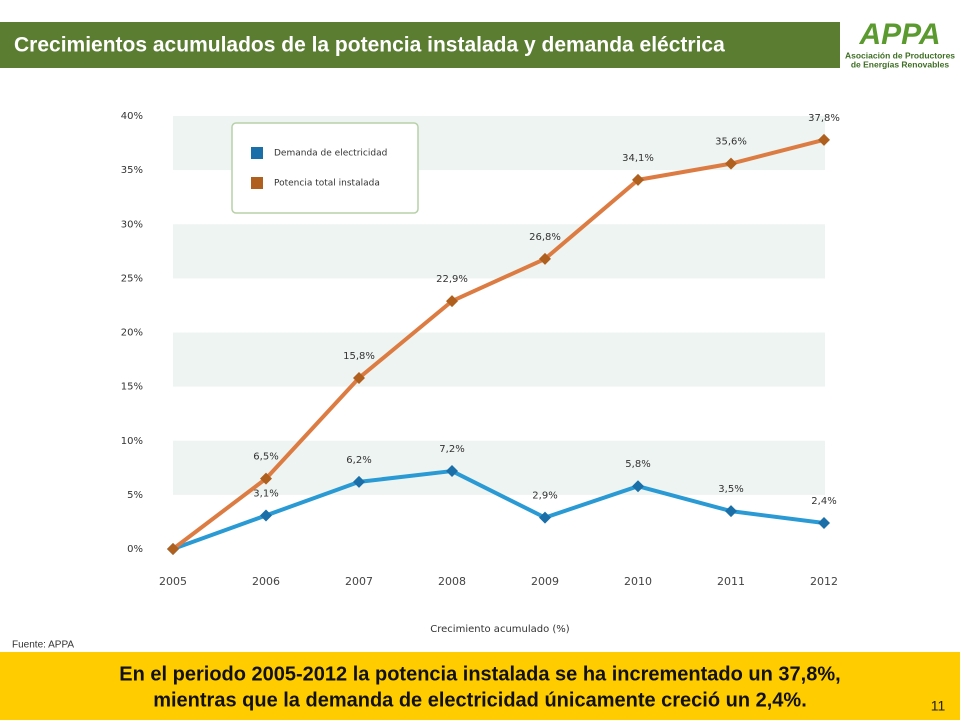 This screenshot has width=960, height=720. I want to click on title-bar, so click(420, 45).